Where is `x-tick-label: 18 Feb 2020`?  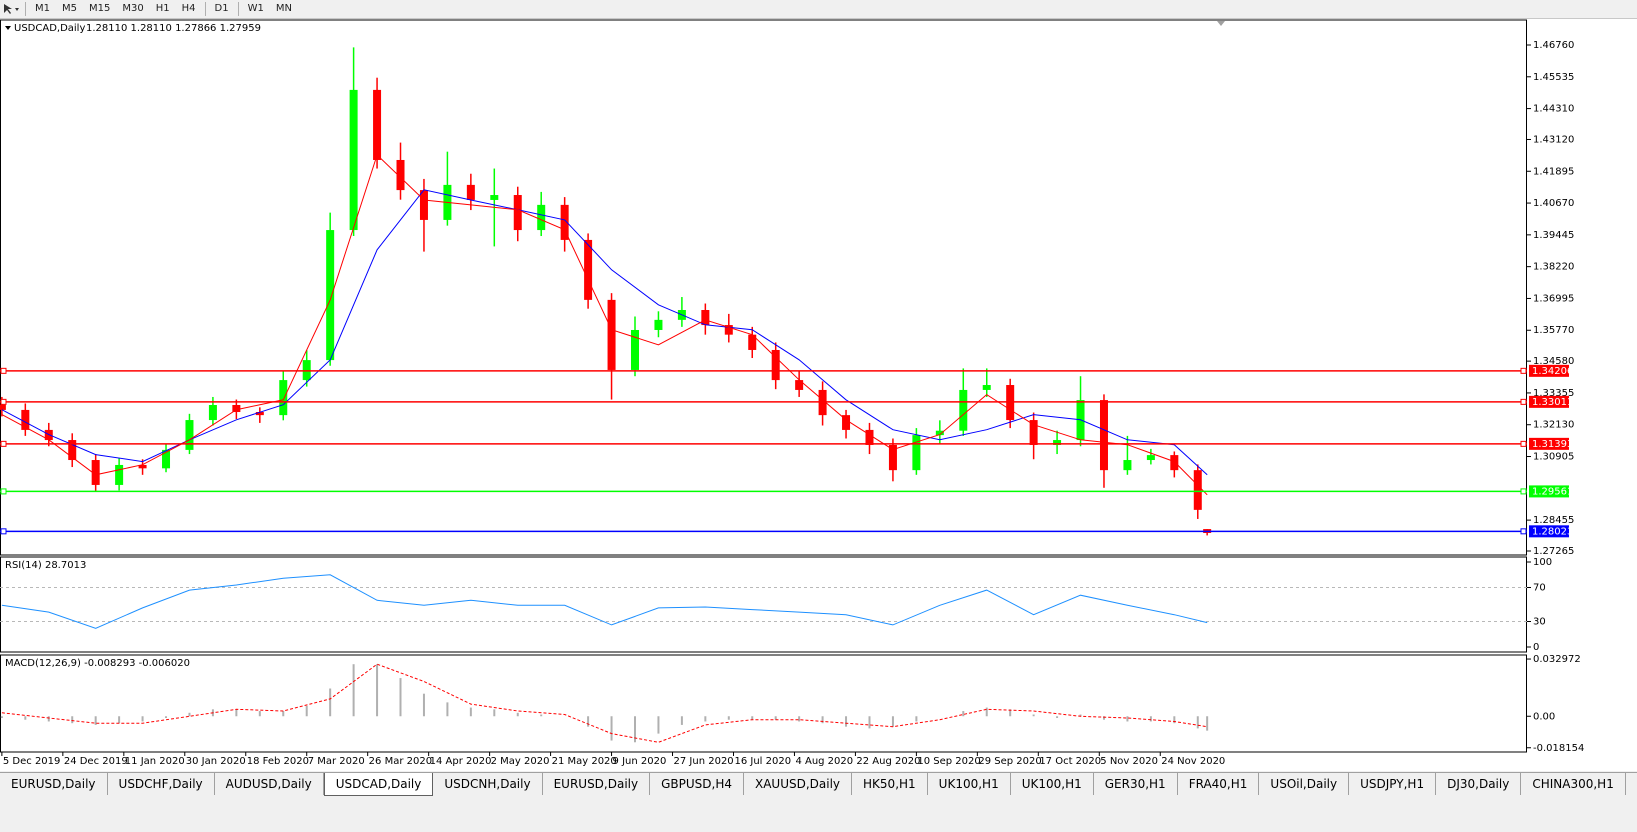
x-tick-label: 18 Feb 2020 is located at coordinates (278, 761).